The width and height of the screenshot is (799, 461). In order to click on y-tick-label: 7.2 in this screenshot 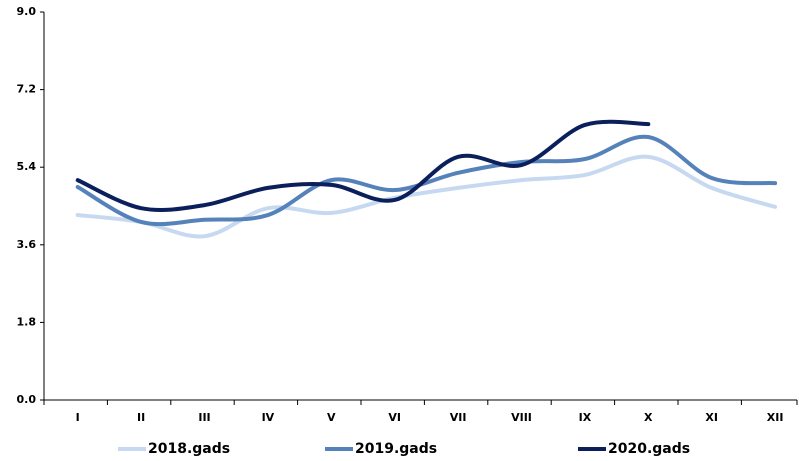, I will do `click(27, 89)`.